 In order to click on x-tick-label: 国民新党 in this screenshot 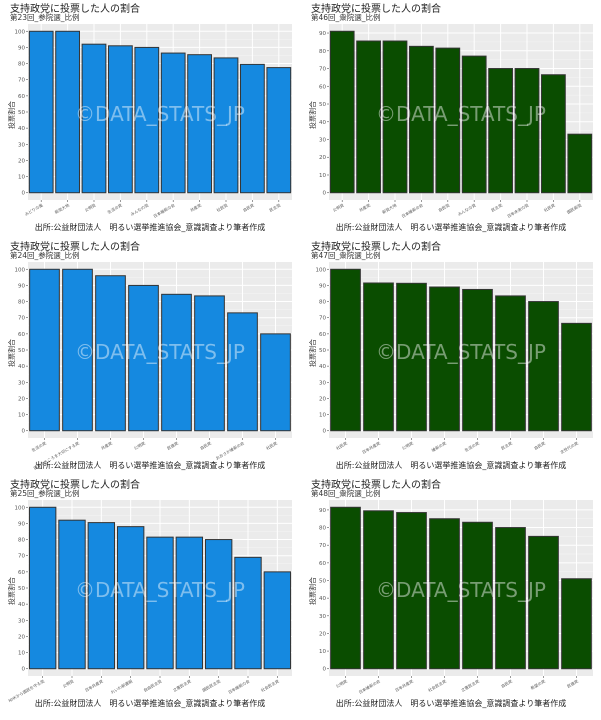, I will do `click(573, 208)`.